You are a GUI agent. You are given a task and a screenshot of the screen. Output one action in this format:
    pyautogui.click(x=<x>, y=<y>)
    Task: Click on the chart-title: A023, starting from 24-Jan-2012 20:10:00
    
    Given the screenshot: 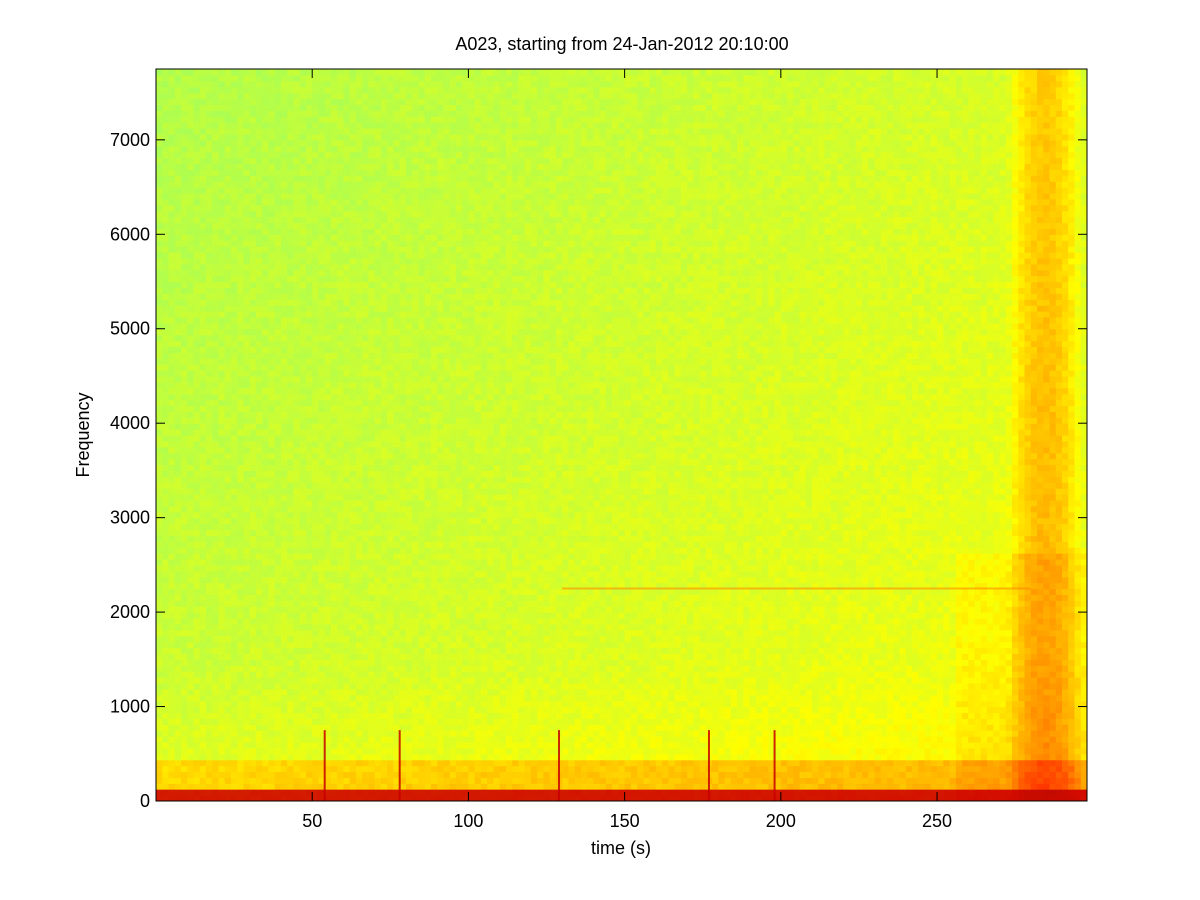 What is the action you would take?
    pyautogui.click(x=621, y=44)
    